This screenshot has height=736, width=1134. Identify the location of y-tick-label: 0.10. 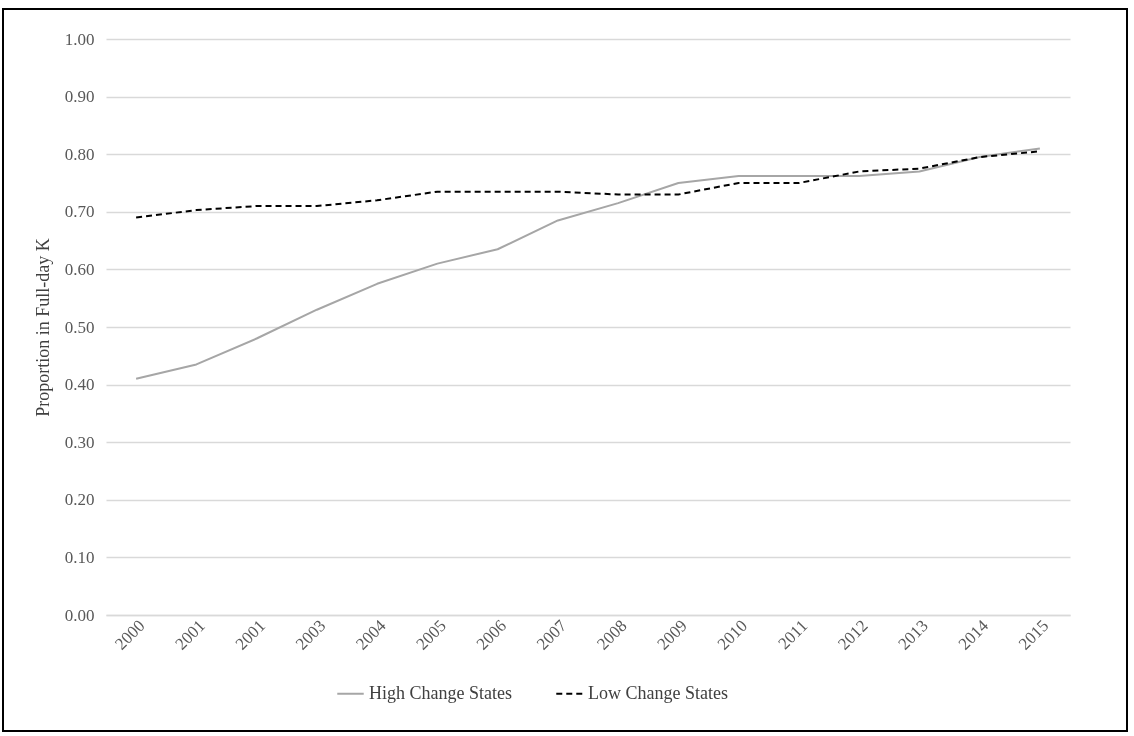
(79, 557).